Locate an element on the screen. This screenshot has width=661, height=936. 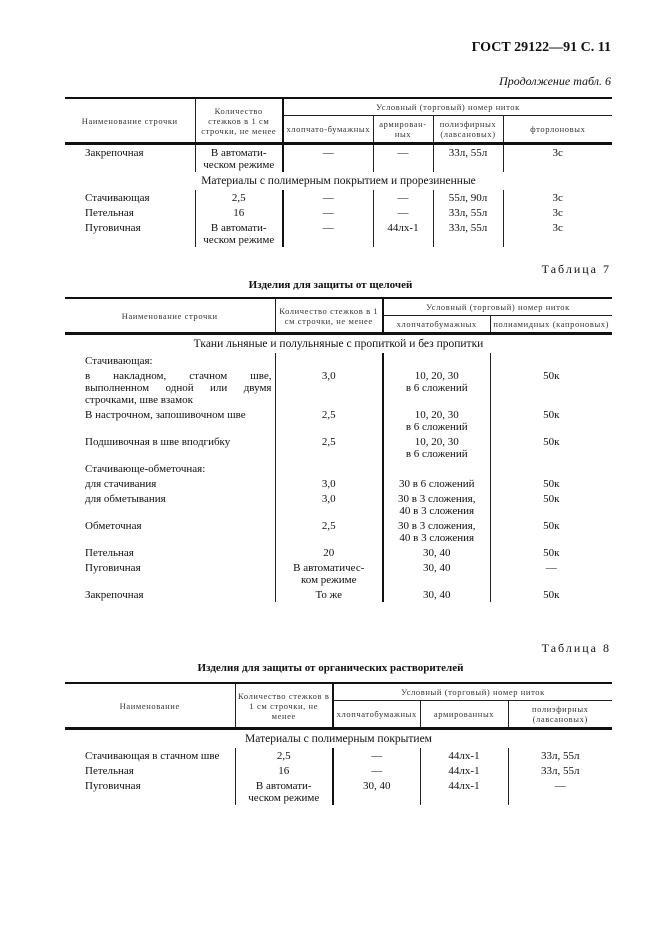
row-name: Стачивающая: is located at coordinates (119, 361).